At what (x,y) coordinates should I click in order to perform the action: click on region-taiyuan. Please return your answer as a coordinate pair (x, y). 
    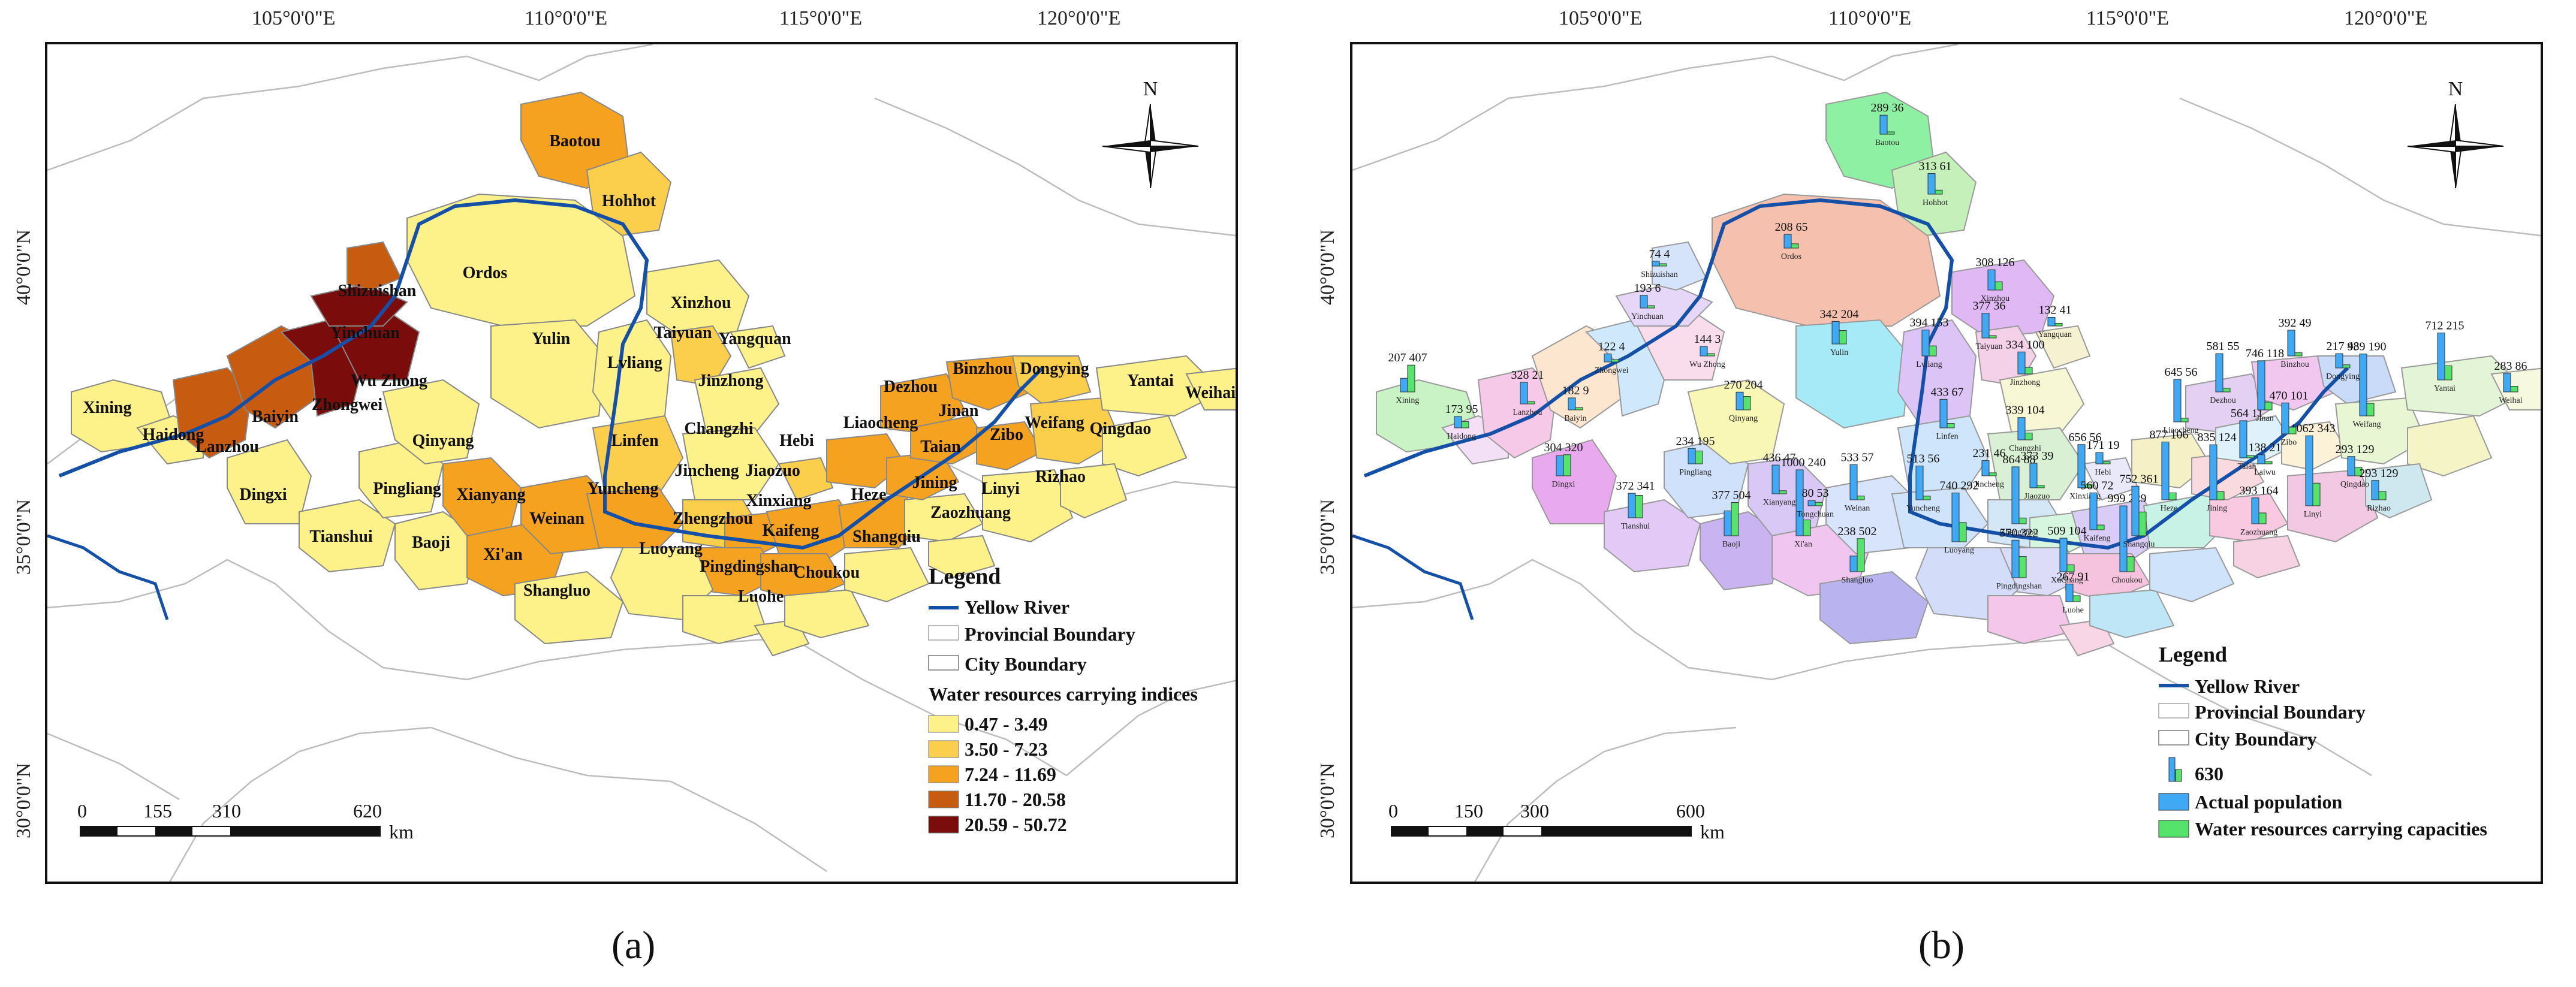
    Looking at the image, I should click on (701, 356).